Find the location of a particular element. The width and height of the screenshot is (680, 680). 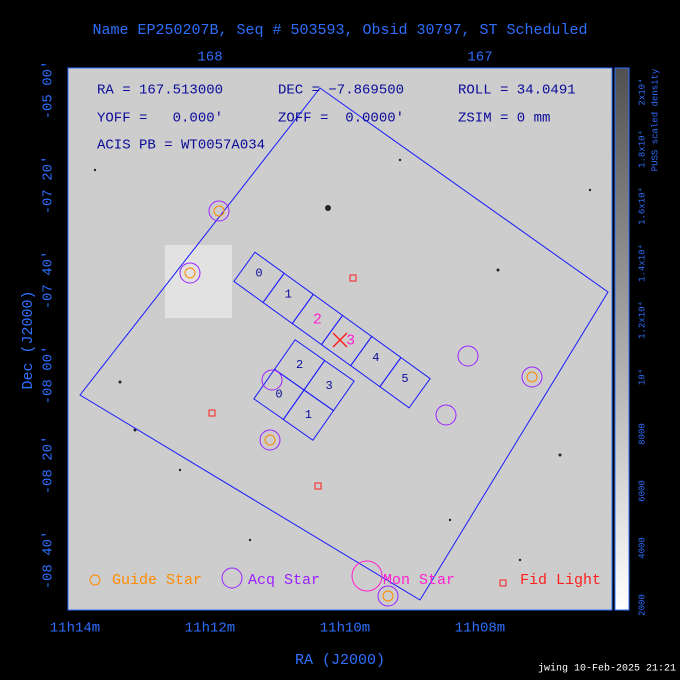

legend-label: Guide Star is located at coordinates (157, 580).